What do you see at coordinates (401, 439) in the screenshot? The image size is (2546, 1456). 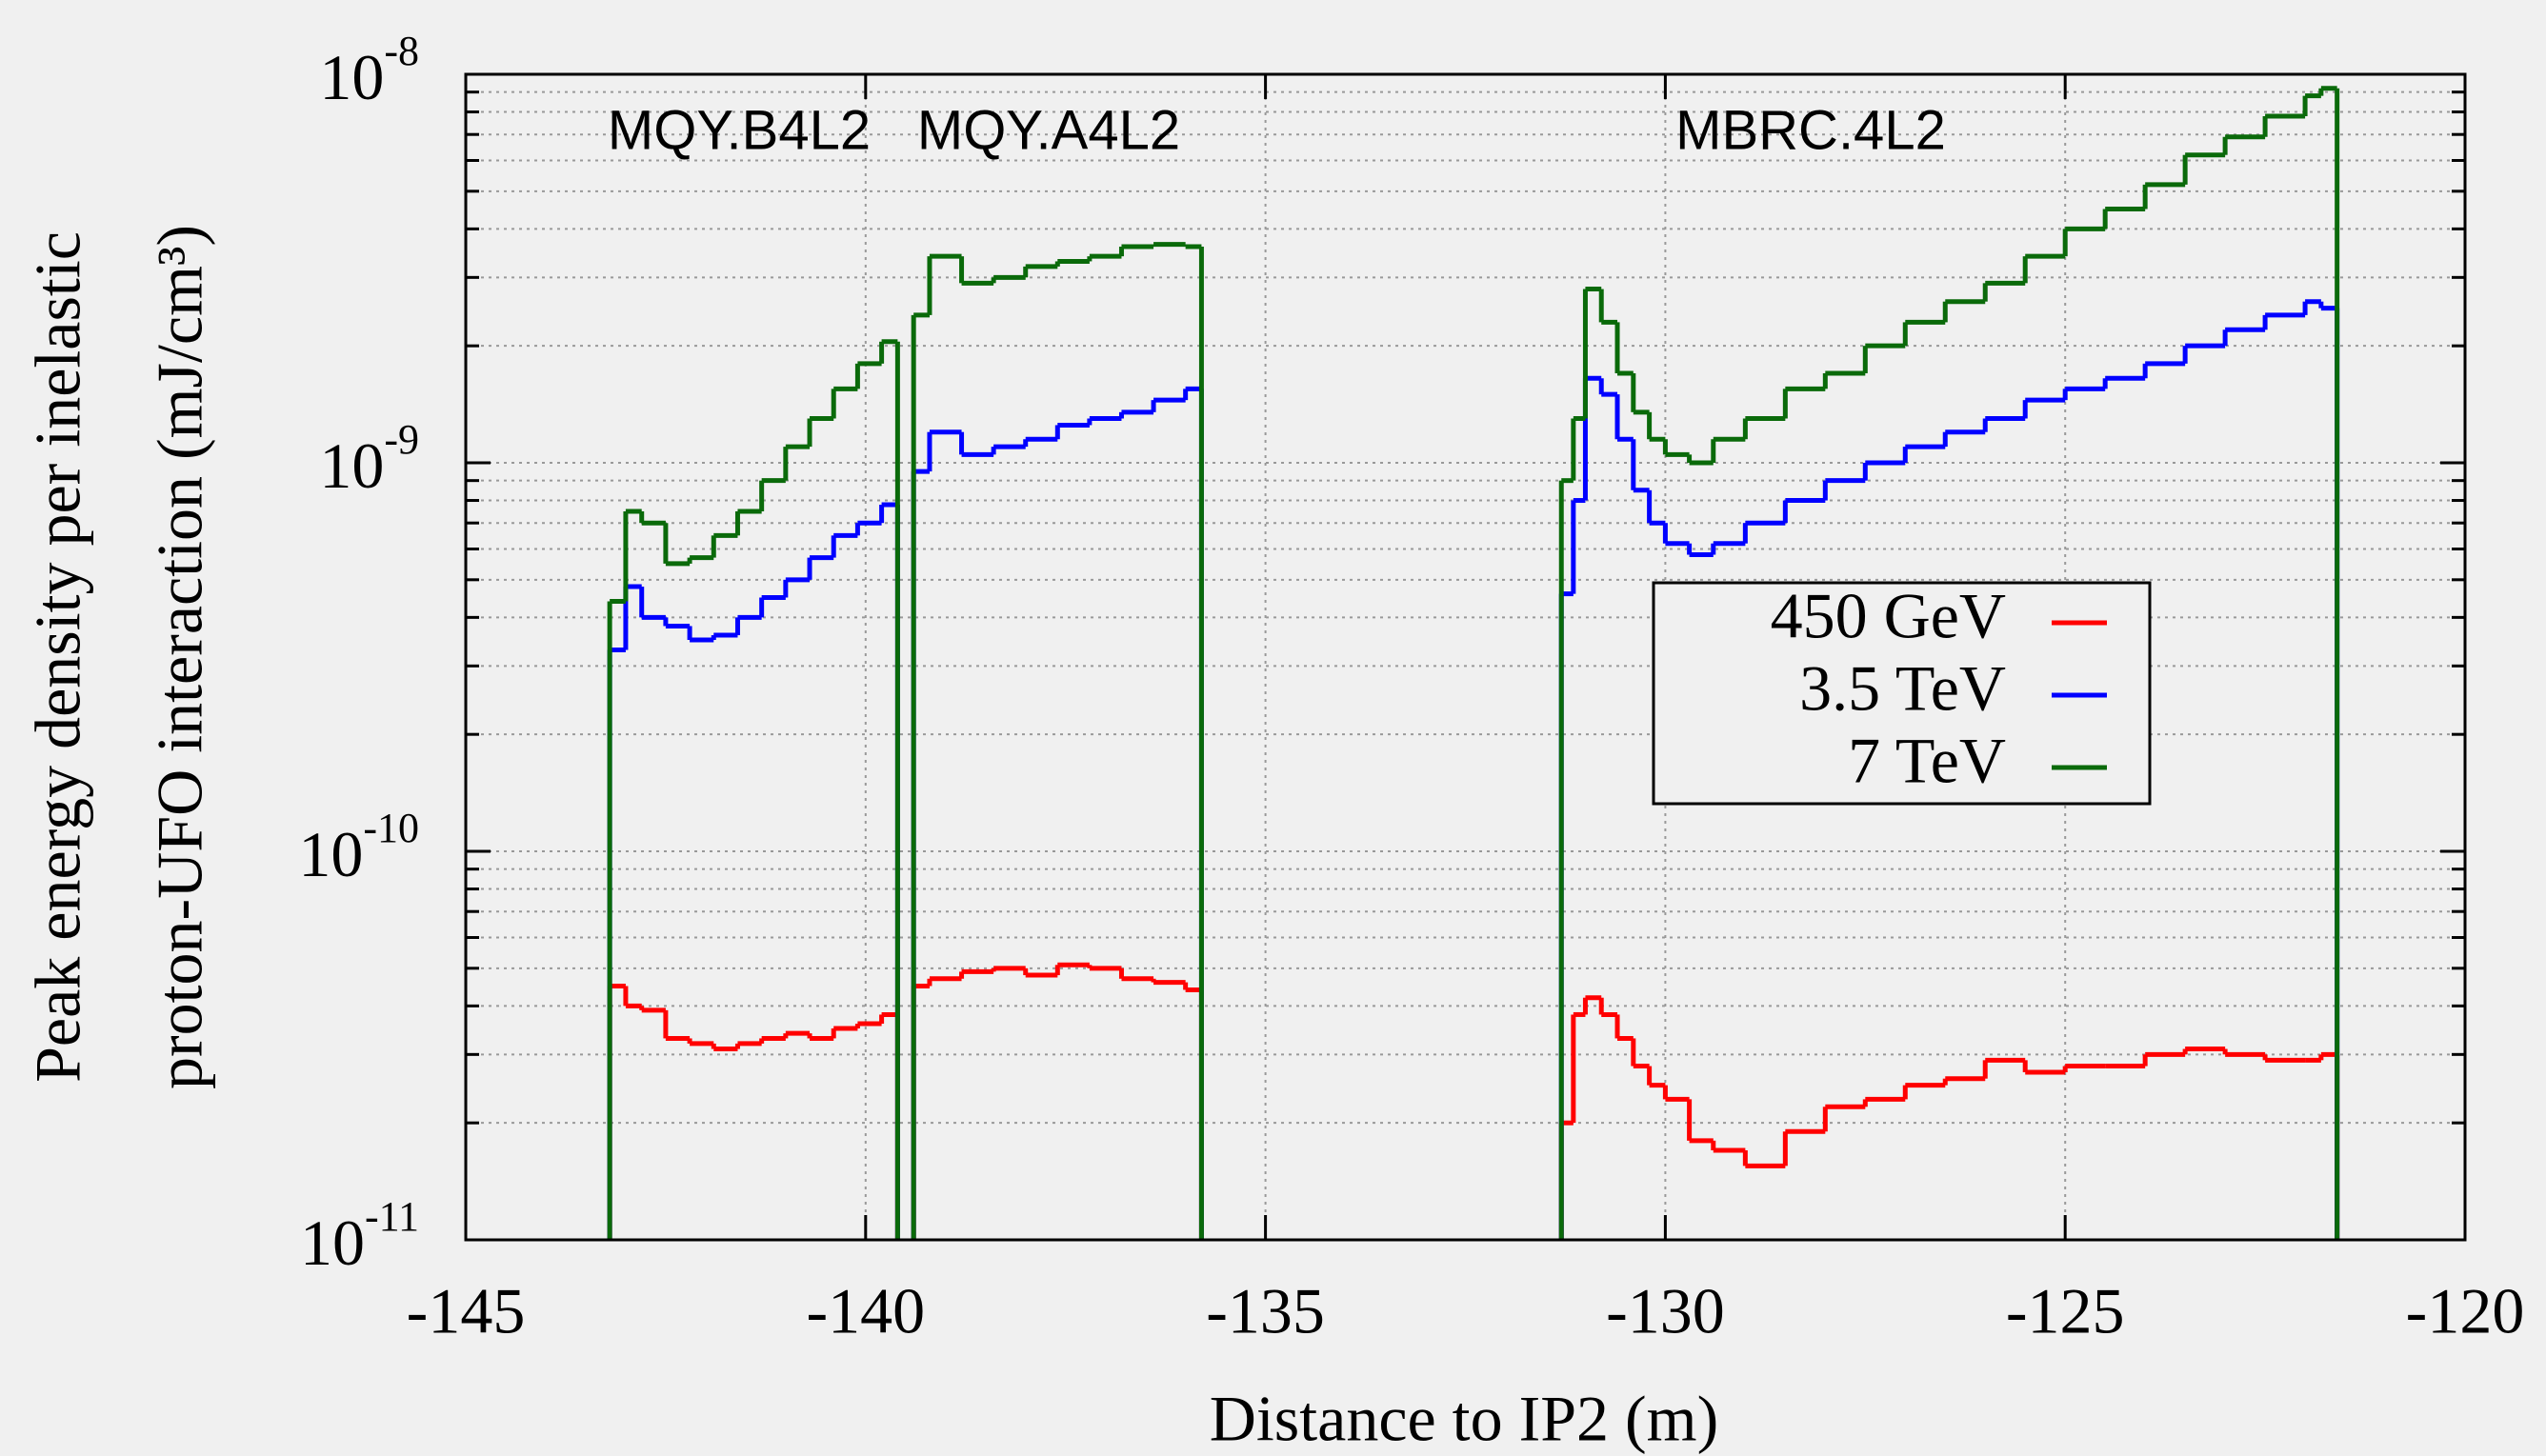 I see `y-tick-exponent: -9` at bounding box center [401, 439].